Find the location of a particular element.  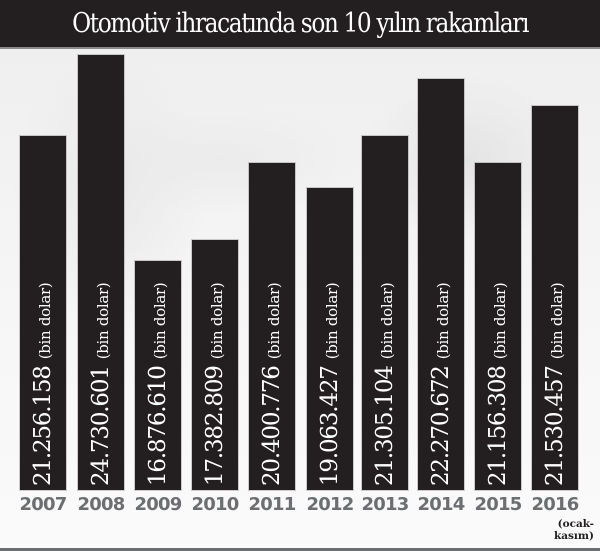

bar-2009: 16.876.610 (bin dolar) is located at coordinates (158, 375).